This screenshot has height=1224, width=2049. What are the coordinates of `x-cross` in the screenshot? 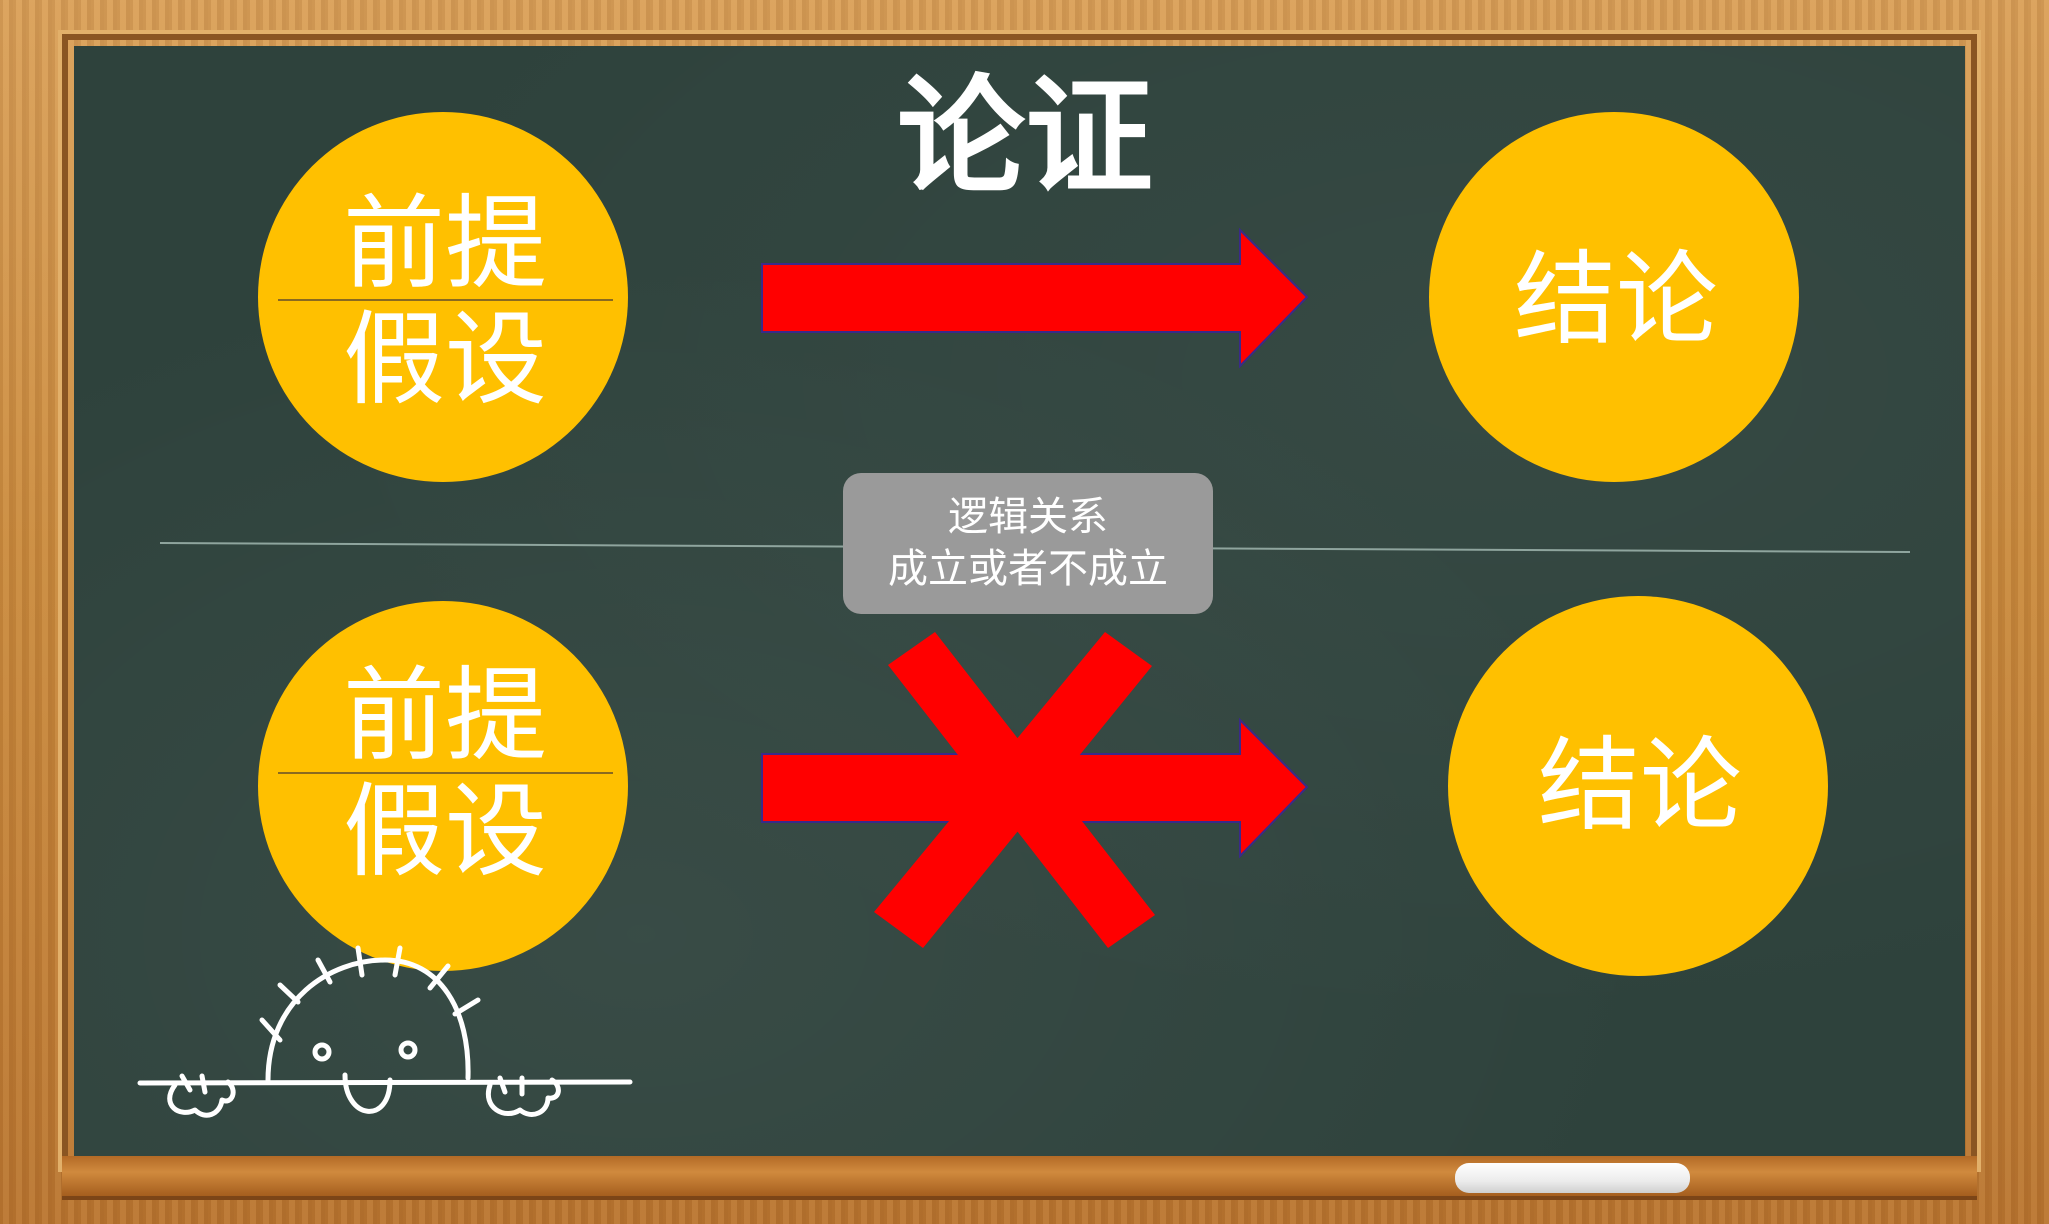 It's located at (1014, 790).